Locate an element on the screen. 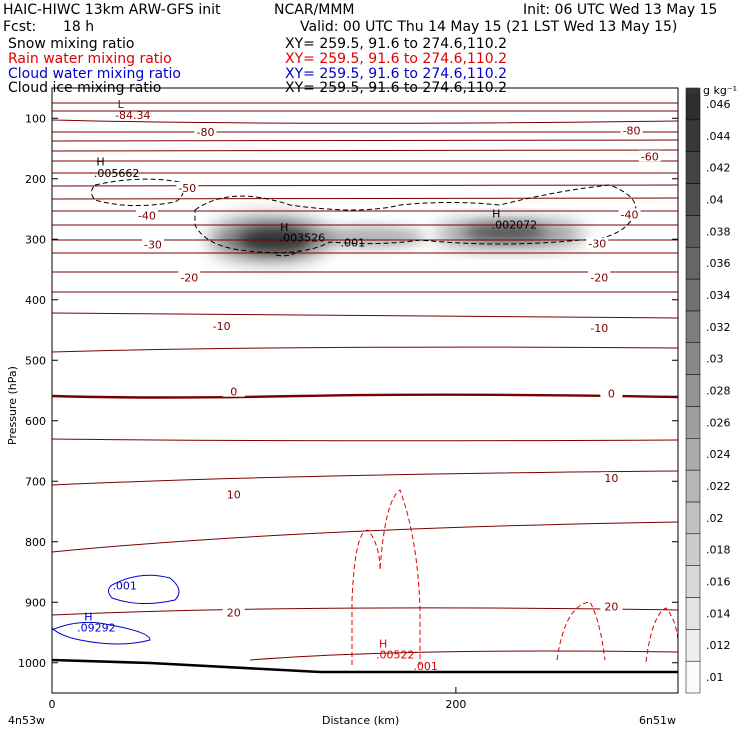  colorbar-label: .042 is located at coordinates (718, 168).